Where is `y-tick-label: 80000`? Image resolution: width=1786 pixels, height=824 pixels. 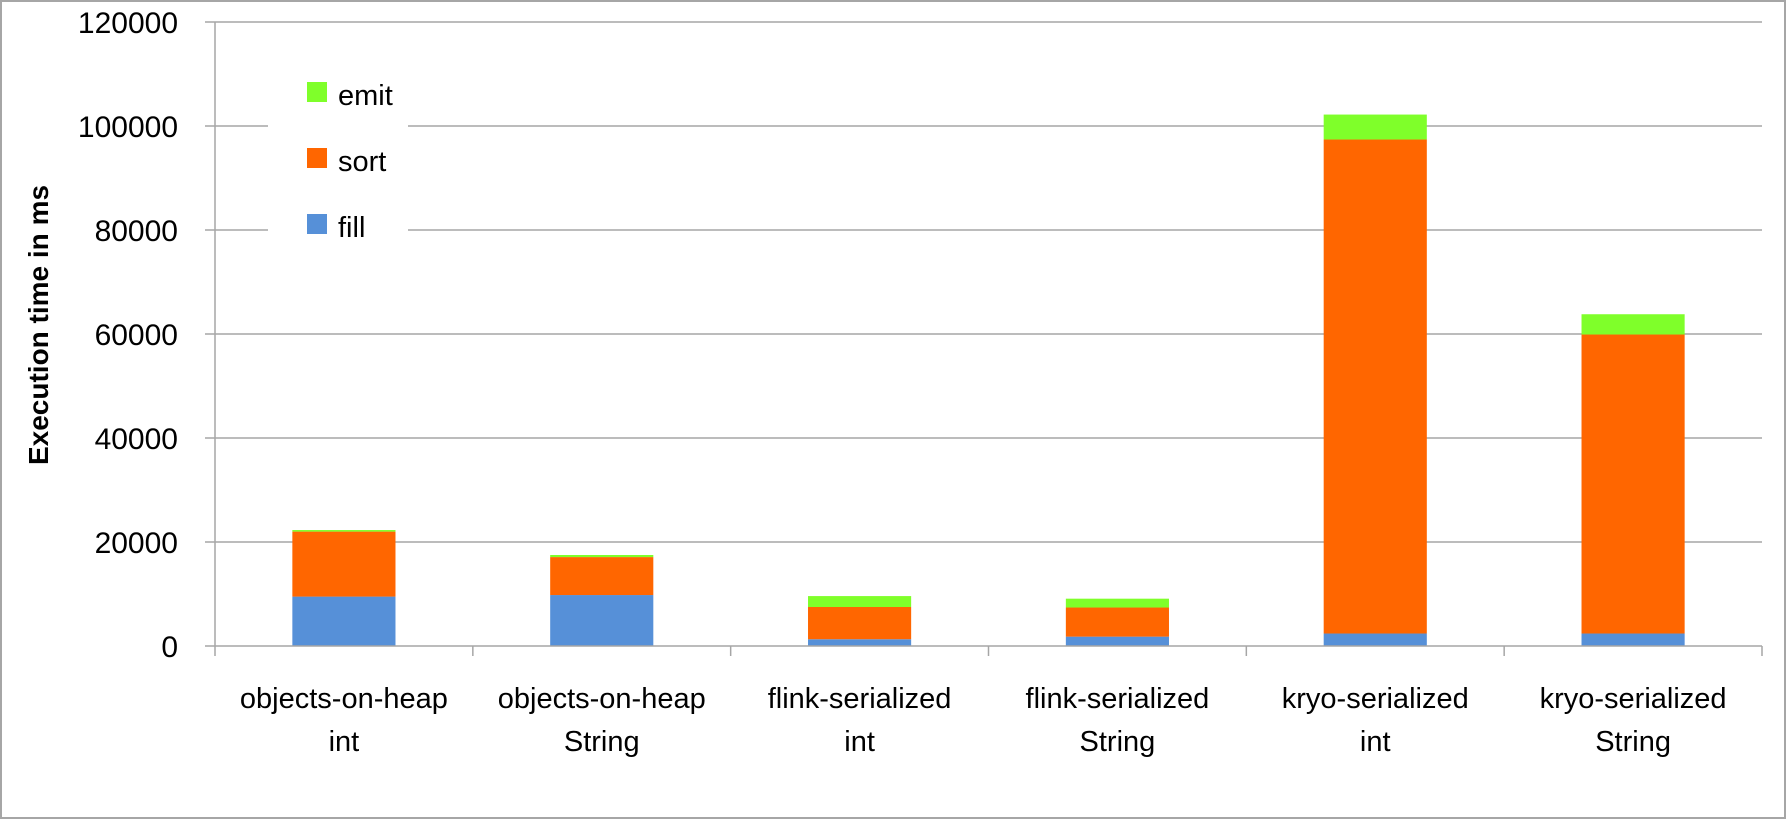 y-tick-label: 80000 is located at coordinates (136, 231).